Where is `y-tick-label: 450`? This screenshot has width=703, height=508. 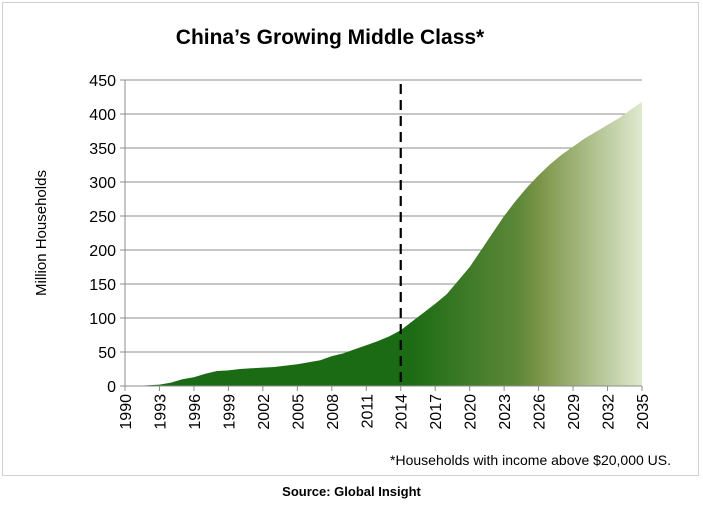 y-tick-label: 450 is located at coordinates (102, 81).